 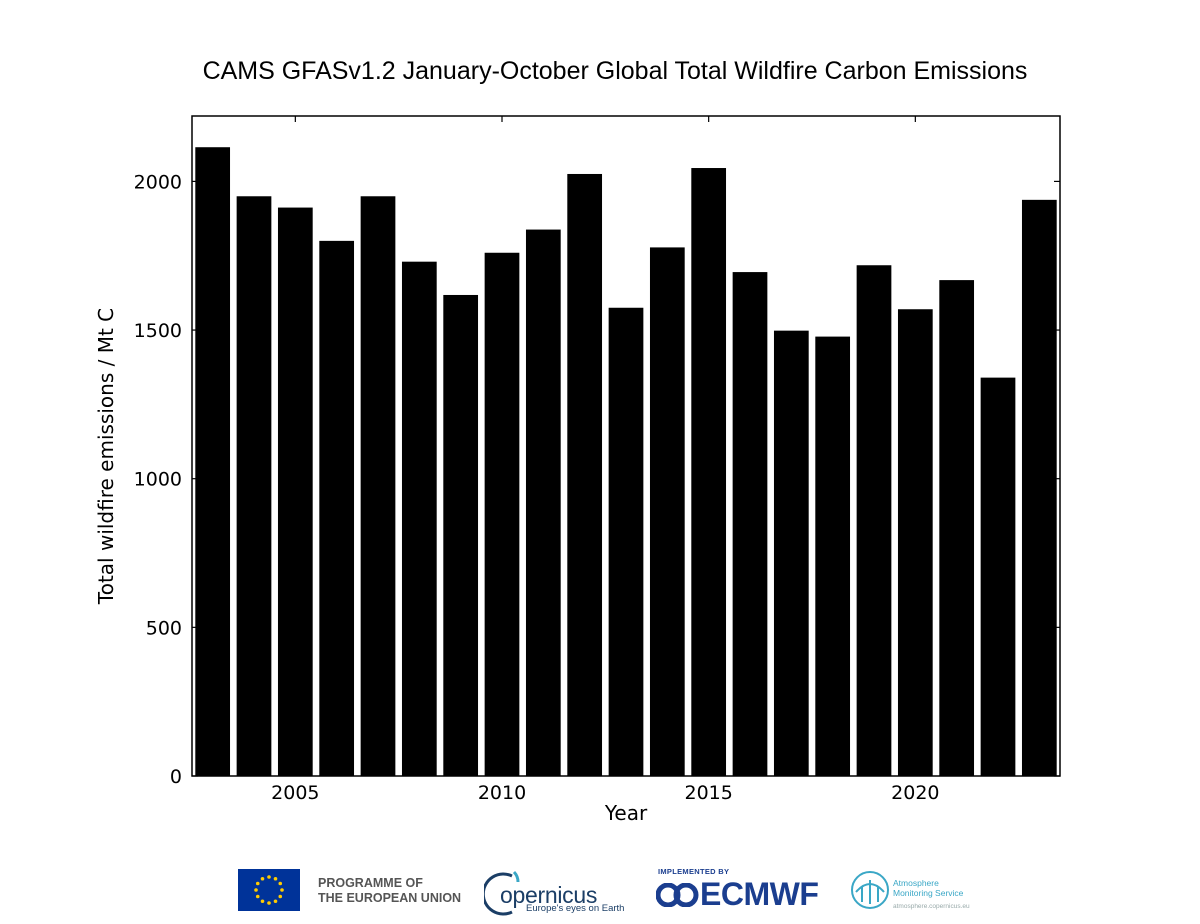 What do you see at coordinates (791, 553) in the screenshot?
I see `bar-2017` at bounding box center [791, 553].